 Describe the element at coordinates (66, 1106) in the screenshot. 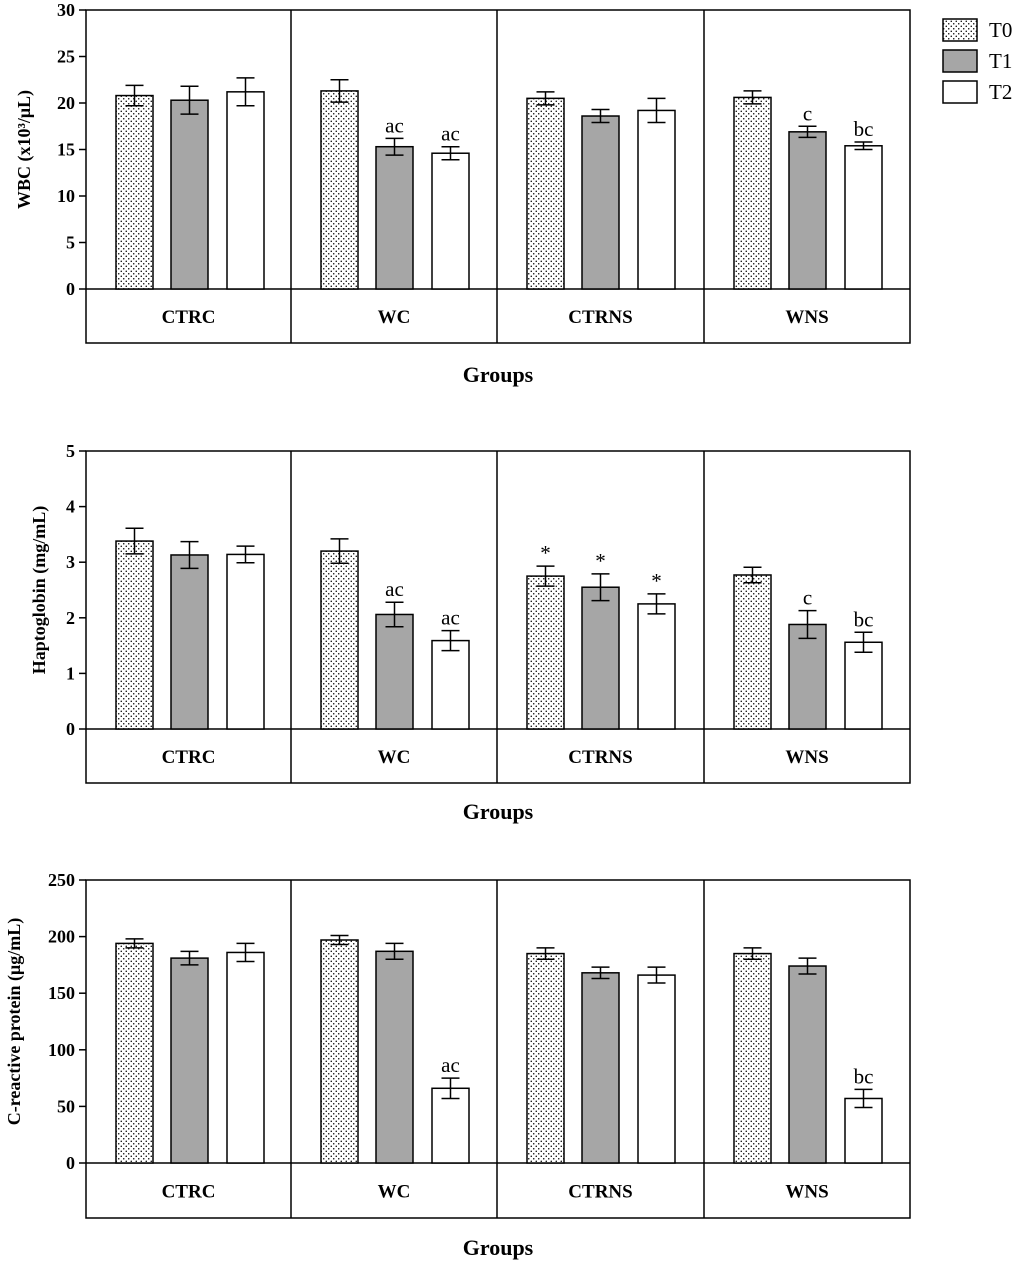

I see `y-tick-label: 50` at that location.